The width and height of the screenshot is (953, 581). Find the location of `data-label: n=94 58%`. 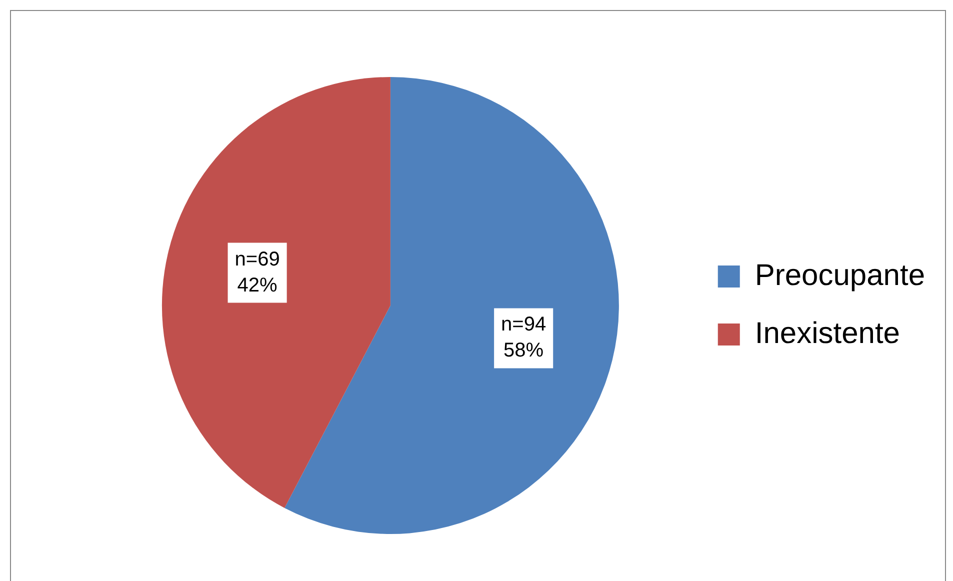

data-label: n=94 58% is located at coordinates (523, 338).